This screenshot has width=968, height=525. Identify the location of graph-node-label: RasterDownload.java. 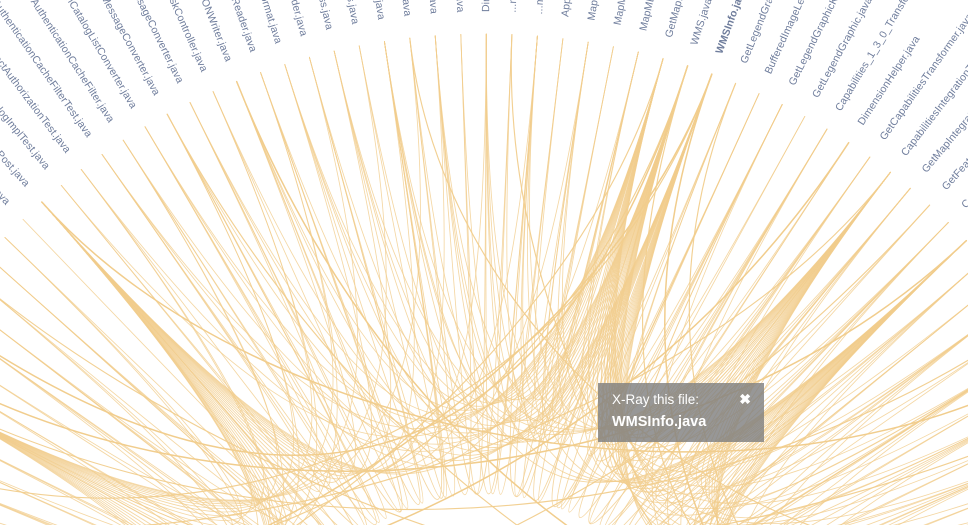
(429, 7).